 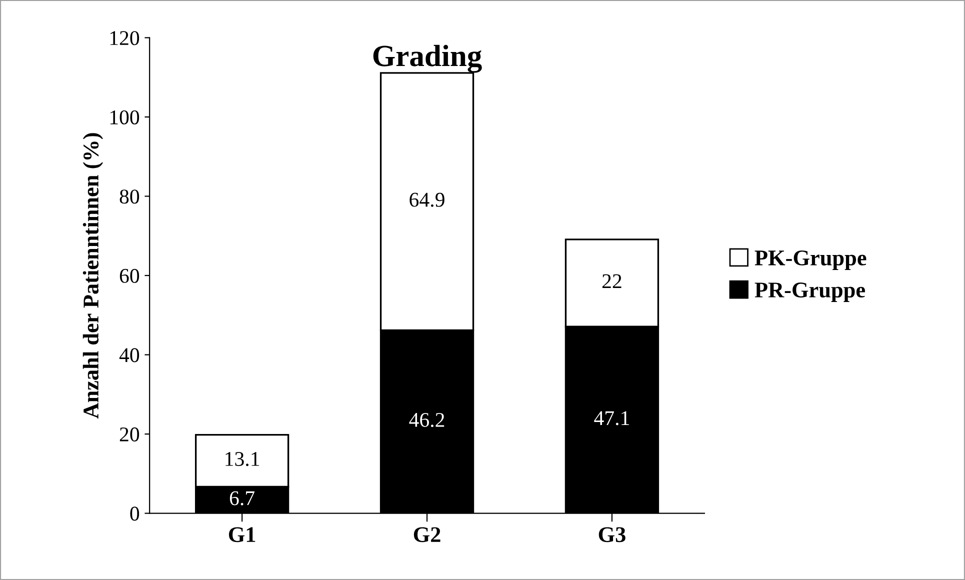 What do you see at coordinates (243, 459) in the screenshot?
I see `data-label: 13.1` at bounding box center [243, 459].